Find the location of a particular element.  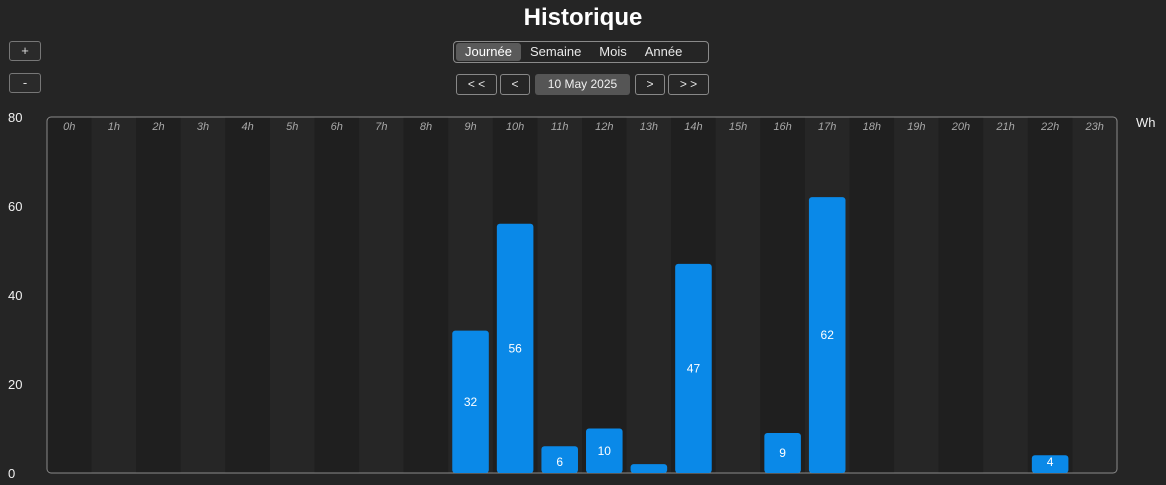

x-tick-label: 8h is located at coordinates (426, 127).